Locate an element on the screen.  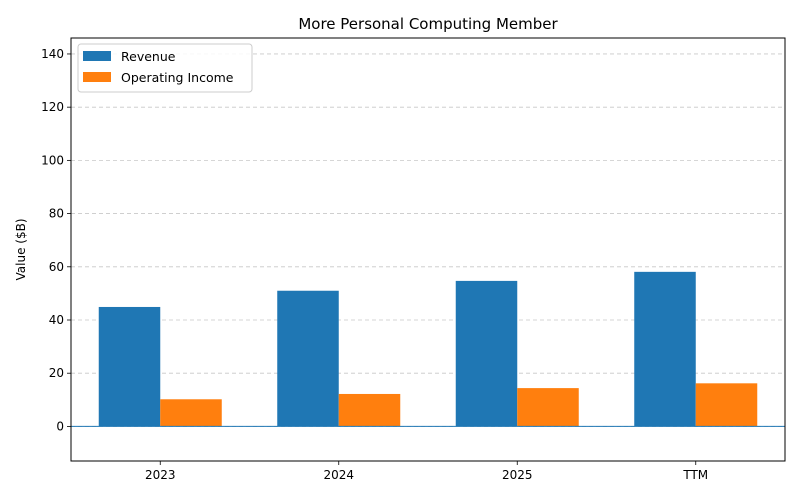
bar-revenue-2023 is located at coordinates (129, 366).